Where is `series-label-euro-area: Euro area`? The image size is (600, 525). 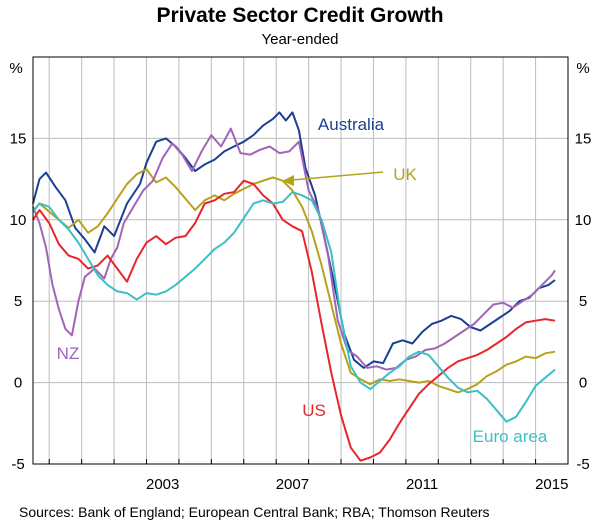 series-label-euro-area: Euro area is located at coordinates (510, 436).